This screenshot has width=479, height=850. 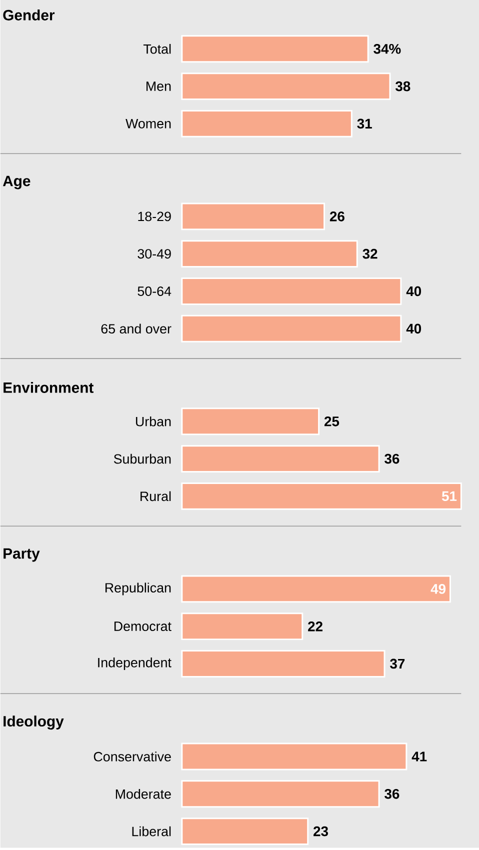 I want to click on y-tick-label: Urban, so click(x=153, y=421).